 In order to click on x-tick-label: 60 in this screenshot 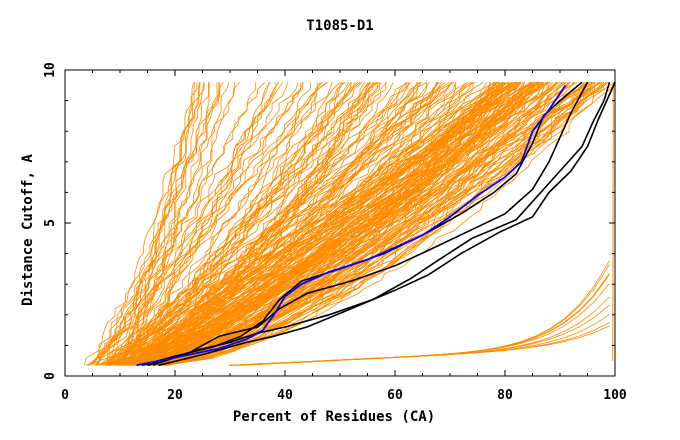, I will do `click(395, 395)`.